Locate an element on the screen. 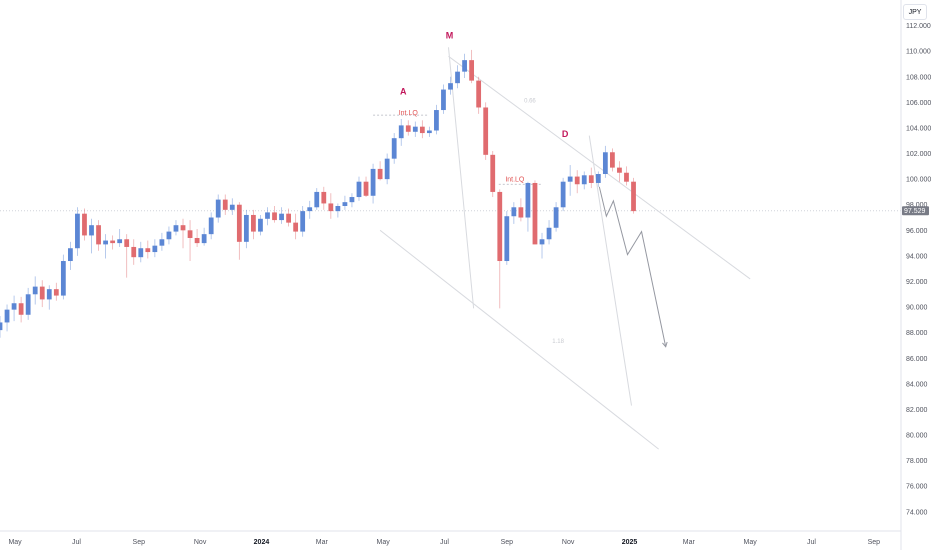  liquidity-levels is located at coordinates (457, 149).